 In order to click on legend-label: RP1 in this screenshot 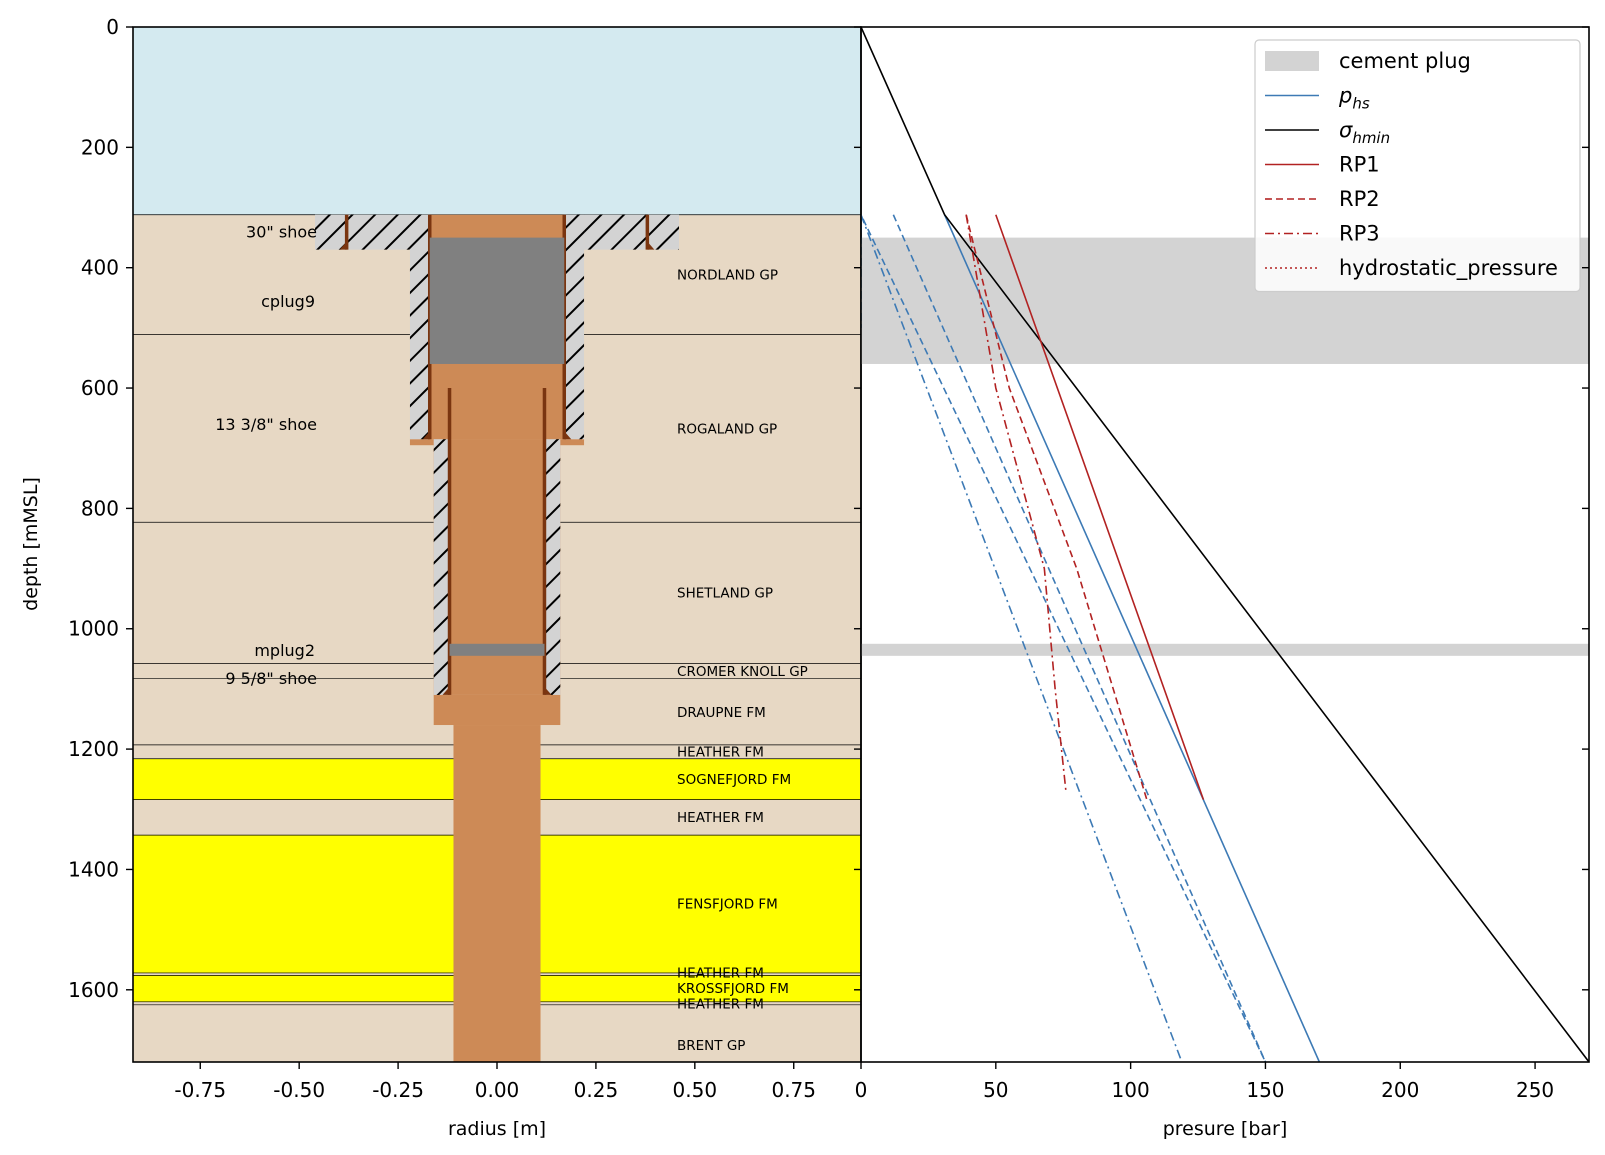, I will do `click(1359, 165)`.